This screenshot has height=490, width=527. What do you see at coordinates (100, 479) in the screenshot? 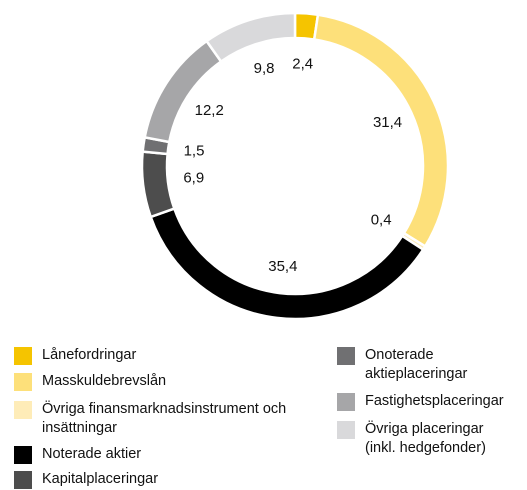
I see `legend-label: Kapitalplaceringar` at bounding box center [100, 479].